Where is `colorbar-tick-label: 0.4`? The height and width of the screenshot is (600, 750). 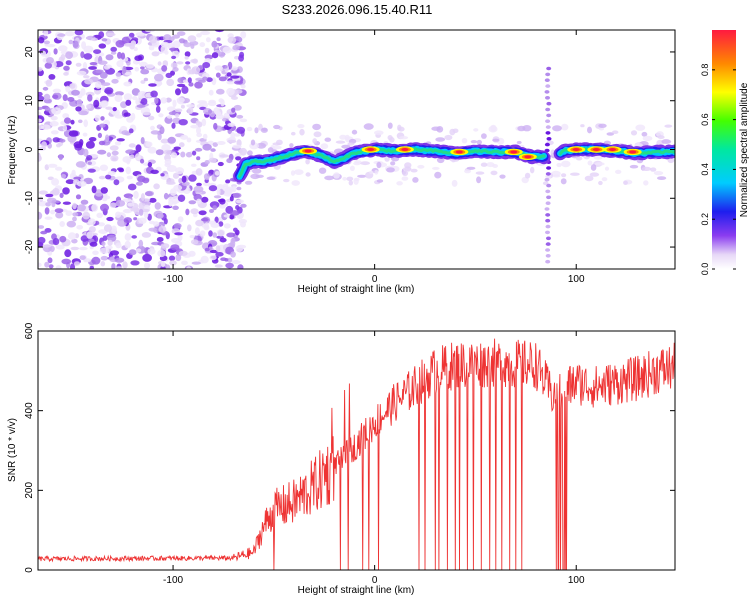
colorbar-tick-label: 0.4 is located at coordinates (705, 169).